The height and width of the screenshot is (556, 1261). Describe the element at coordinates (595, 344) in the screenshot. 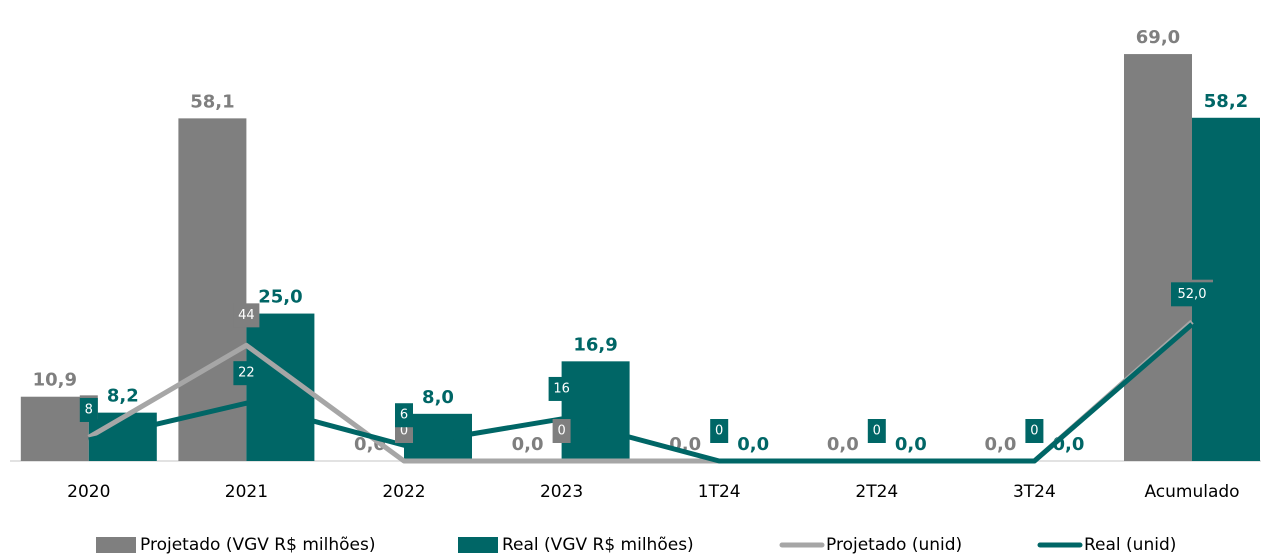

I see `bar-label: 16,9` at that location.